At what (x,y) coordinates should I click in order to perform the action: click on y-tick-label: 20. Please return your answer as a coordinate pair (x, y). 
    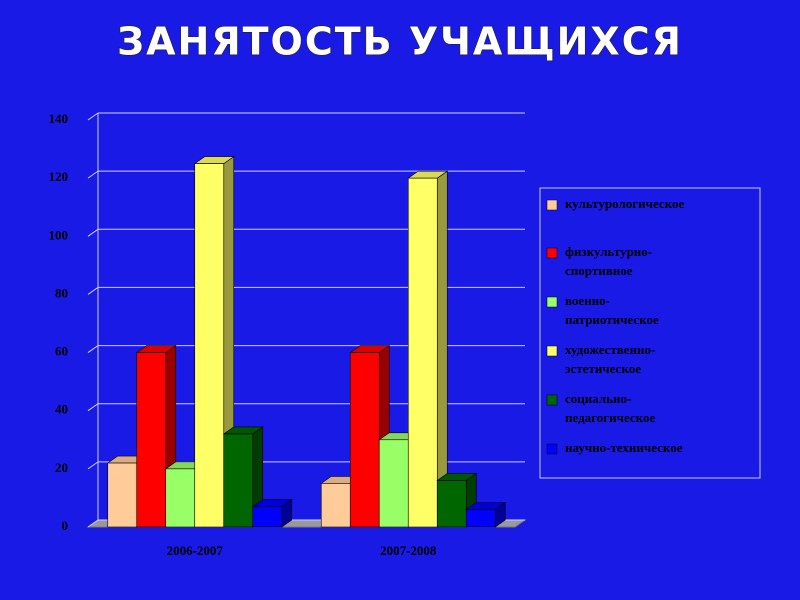
    Looking at the image, I should click on (61, 467).